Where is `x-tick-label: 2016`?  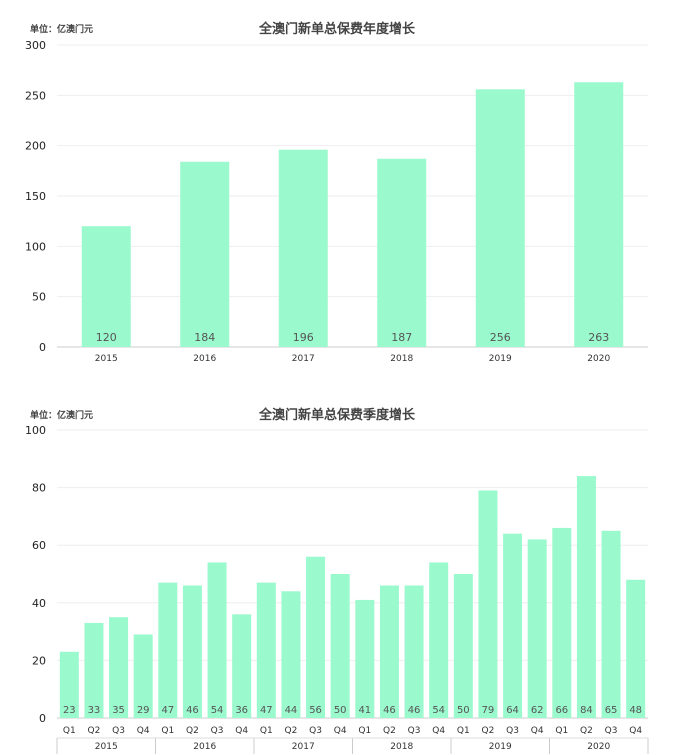
x-tick-label: 2016 is located at coordinates (204, 359).